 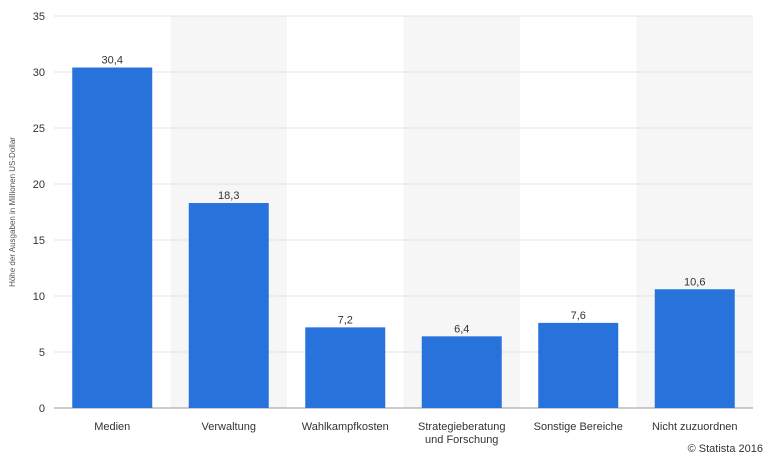 I want to click on data-label: 7,6, so click(x=578, y=316).